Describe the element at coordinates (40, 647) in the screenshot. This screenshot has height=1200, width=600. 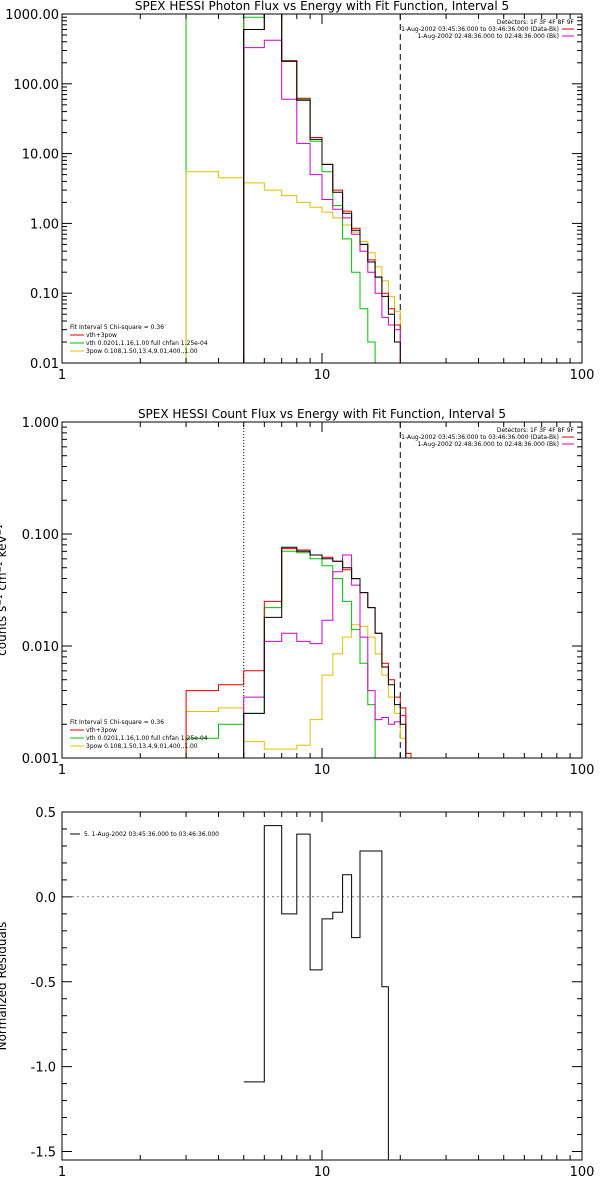
I see `y-tick-label: 0.010` at that location.